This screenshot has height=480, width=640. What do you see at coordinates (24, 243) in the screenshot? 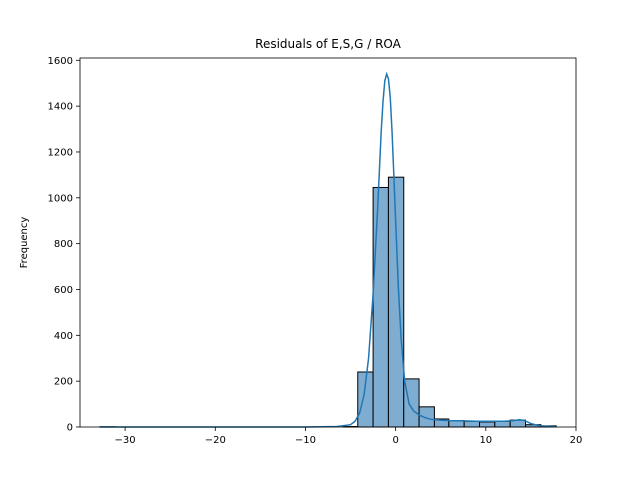
I see `y-axis-label: Frequency` at bounding box center [24, 243].